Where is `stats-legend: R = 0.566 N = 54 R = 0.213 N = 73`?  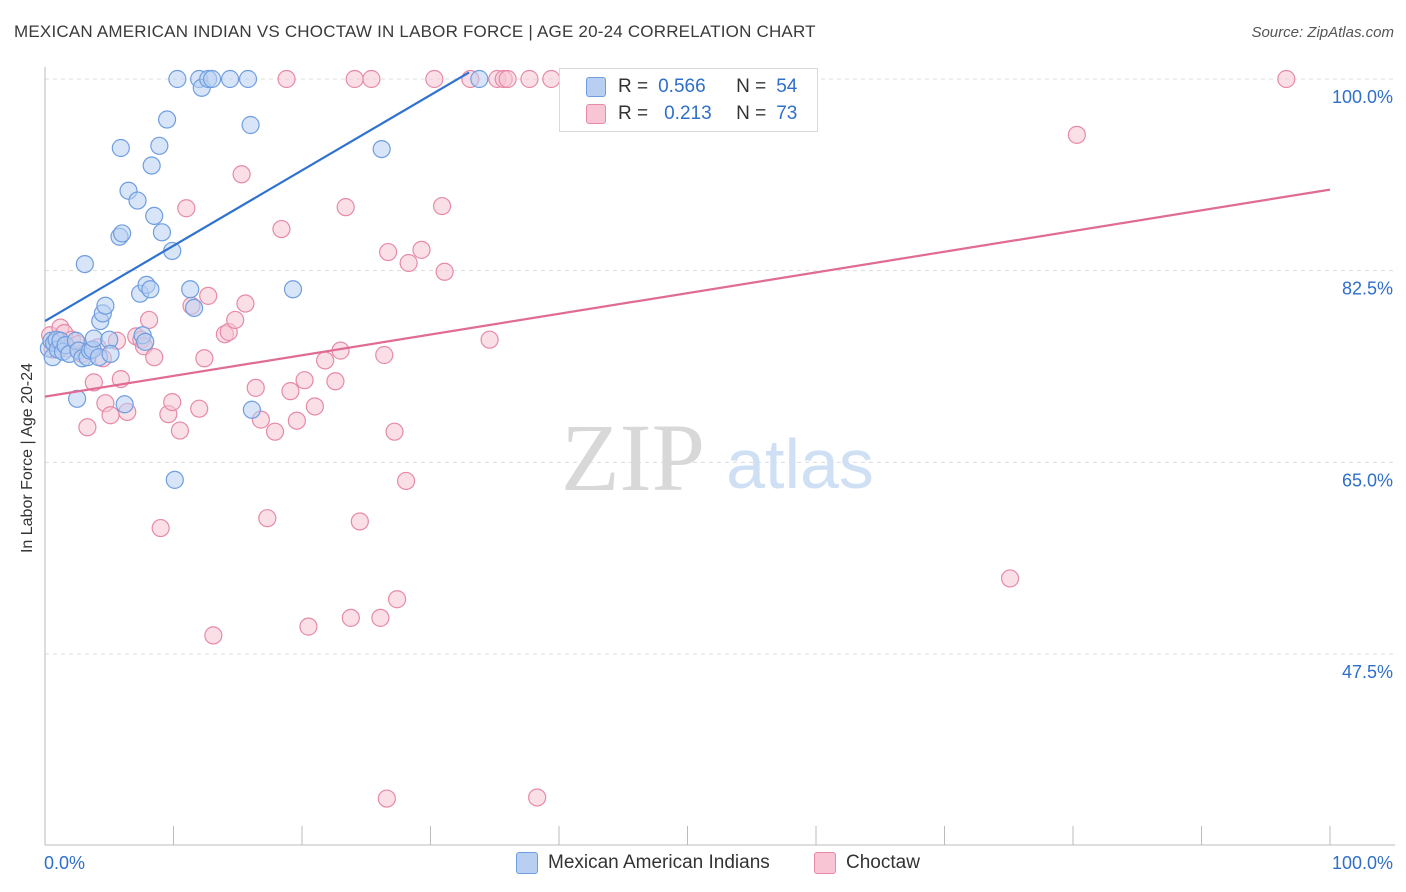 stats-legend: R = 0.566 N = 54 R = 0.213 N = 73 is located at coordinates (688, 100).